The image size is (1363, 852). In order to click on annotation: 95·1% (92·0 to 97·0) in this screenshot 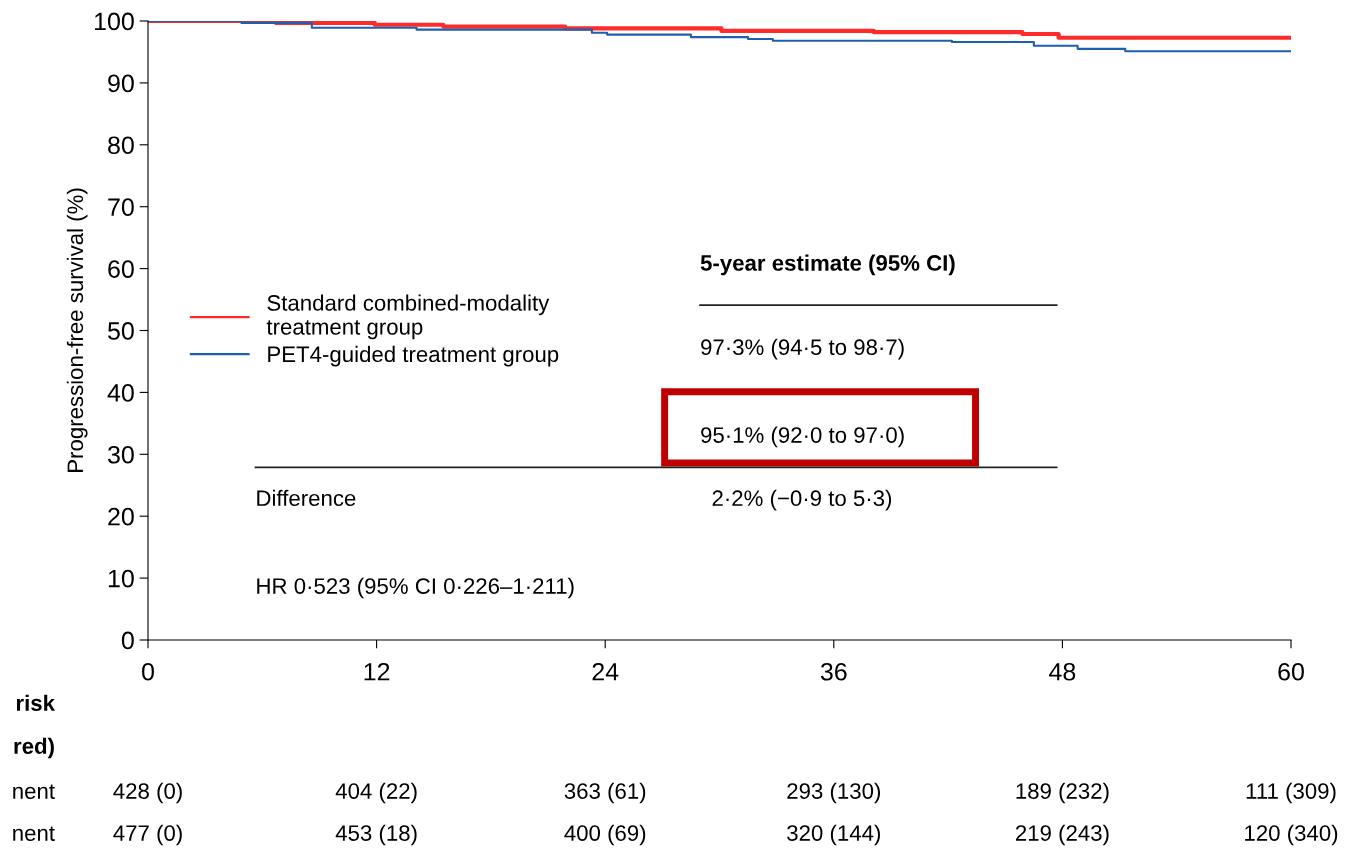, I will do `click(802, 437)`.